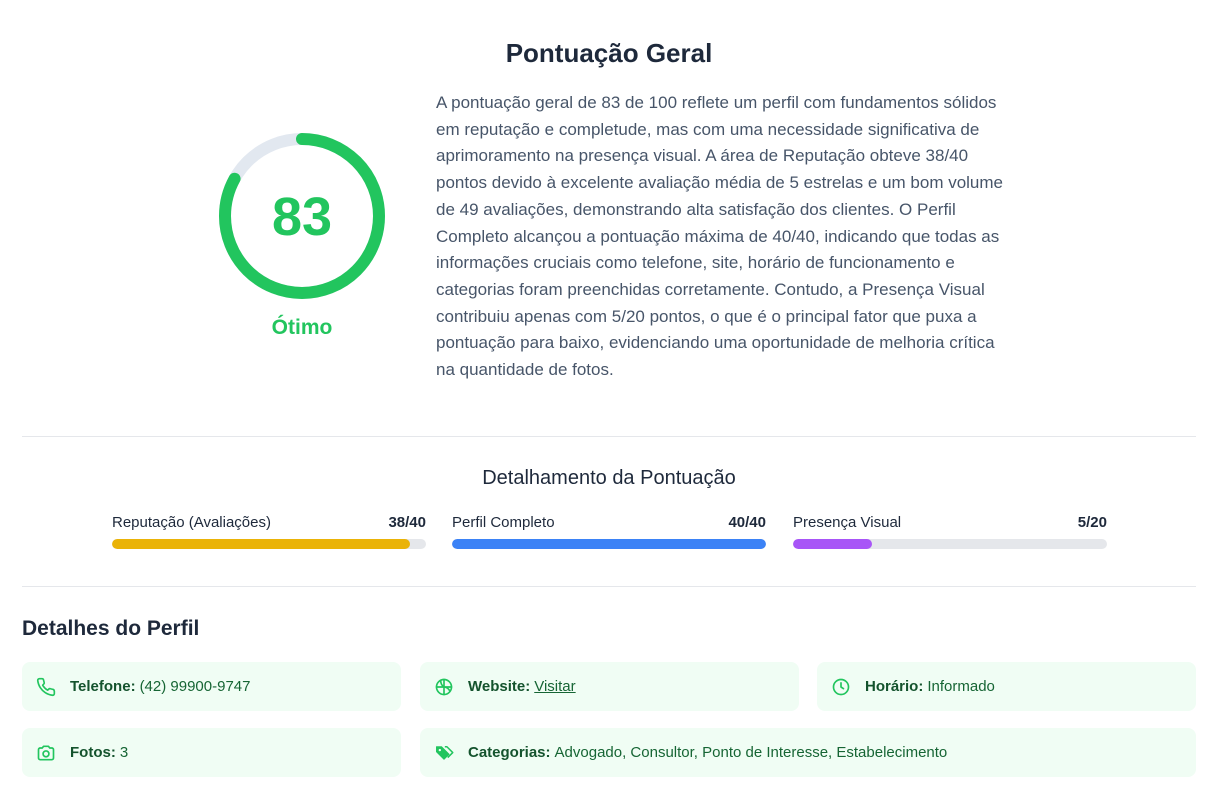 Image resolution: width=1213 pixels, height=800 pixels. I want to click on score-gauge: 83, so click(302, 216).